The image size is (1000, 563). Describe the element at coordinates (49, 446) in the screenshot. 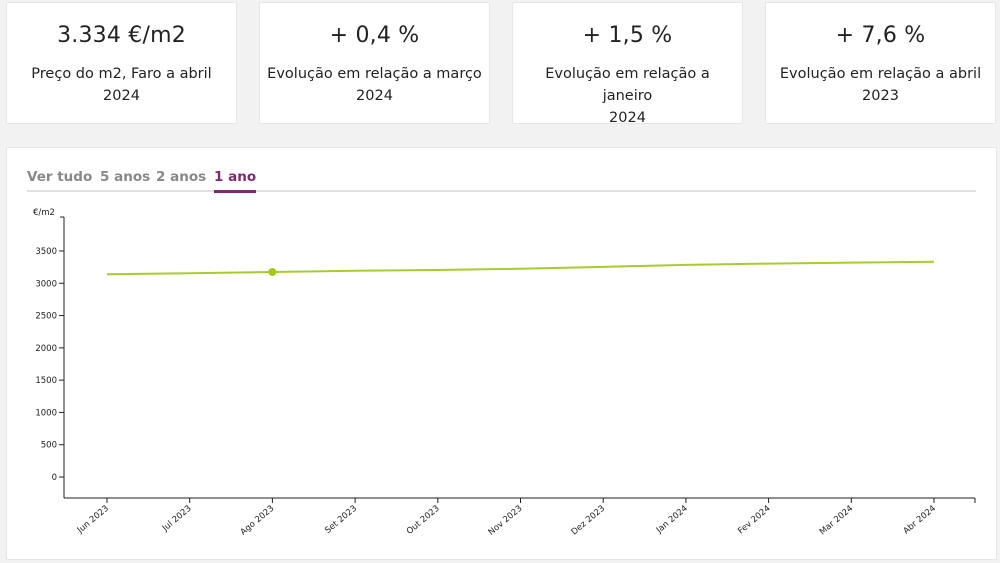

I see `y-tick-label: 500` at that location.